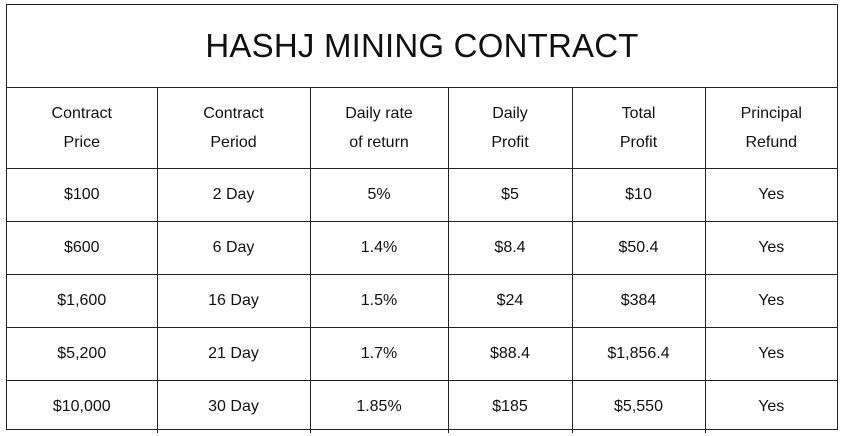 This screenshot has height=436, width=844. I want to click on header-daily-profit: Daily Profit, so click(510, 128).